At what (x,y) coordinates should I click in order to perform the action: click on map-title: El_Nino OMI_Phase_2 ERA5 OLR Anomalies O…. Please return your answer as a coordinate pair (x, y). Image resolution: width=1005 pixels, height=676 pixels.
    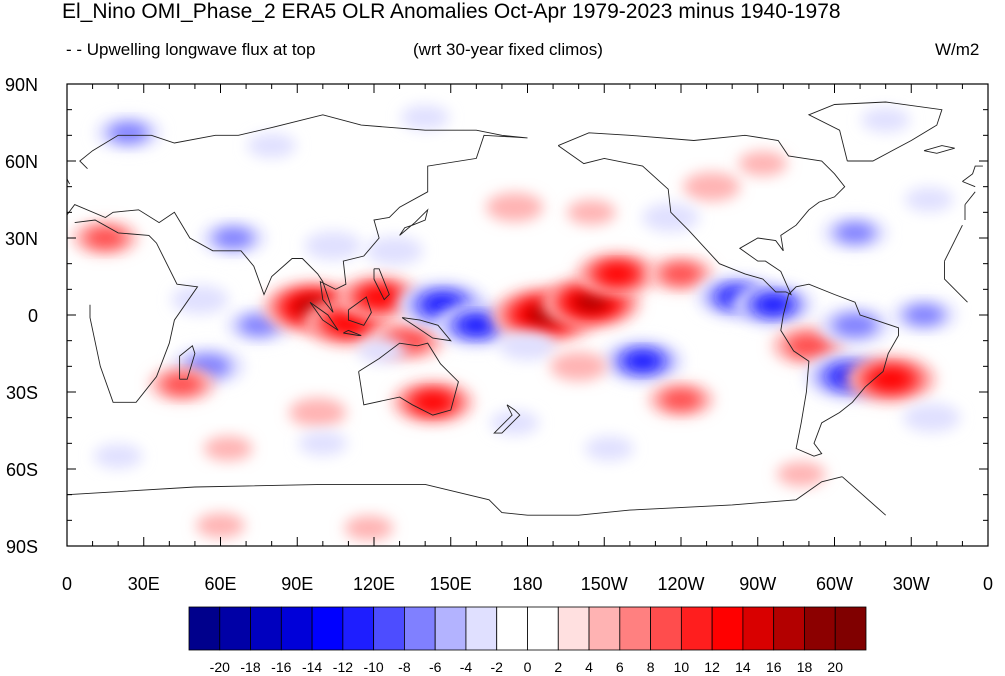
    Looking at the image, I should click on (451, 11).